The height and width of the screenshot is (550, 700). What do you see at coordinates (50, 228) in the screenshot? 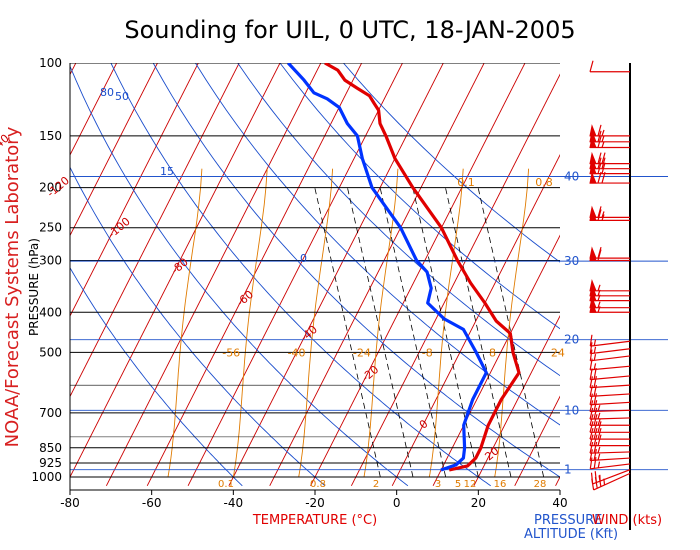
I see `pressure-tick-label: 250` at bounding box center [50, 228].